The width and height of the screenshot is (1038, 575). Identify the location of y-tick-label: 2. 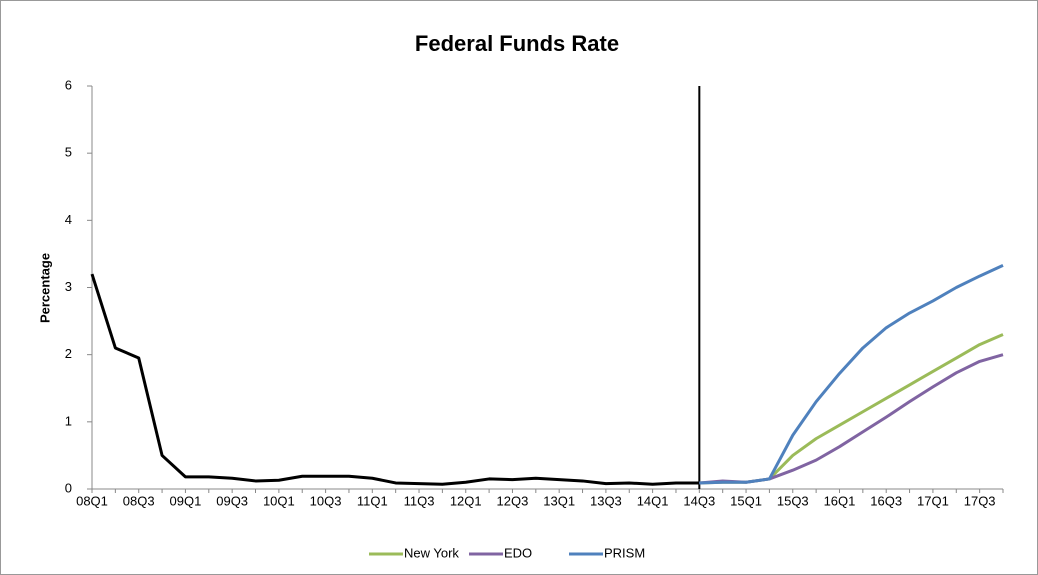
(68, 353).